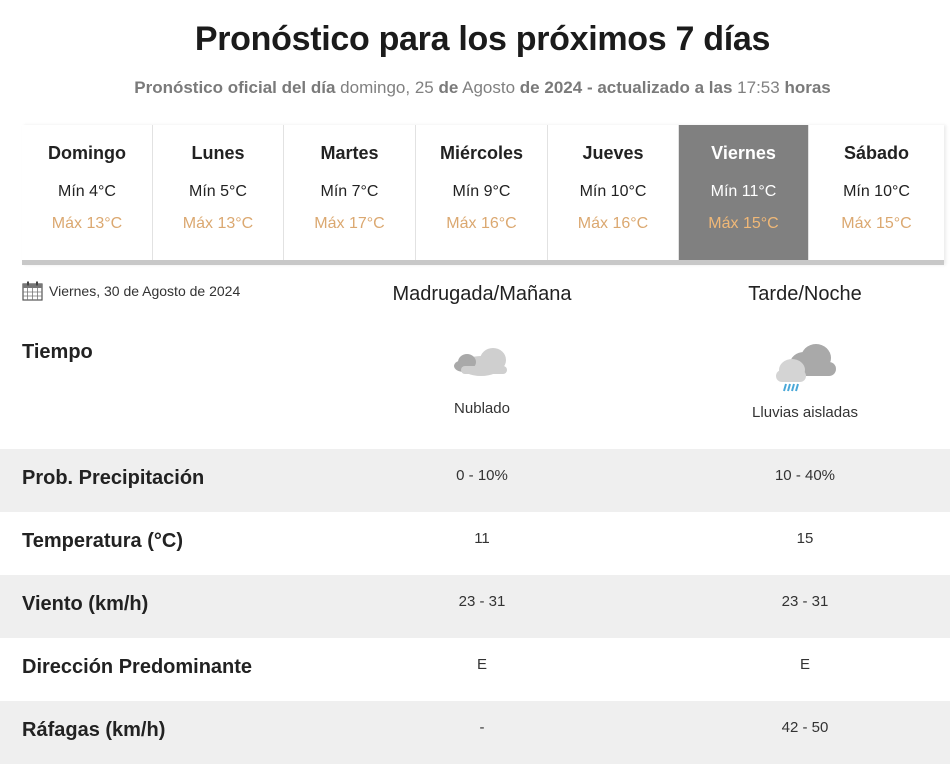 This screenshot has width=950, height=768. I want to click on day-tab-lunes: Lunes Mín 5°C Máx 13°C, so click(218, 192).